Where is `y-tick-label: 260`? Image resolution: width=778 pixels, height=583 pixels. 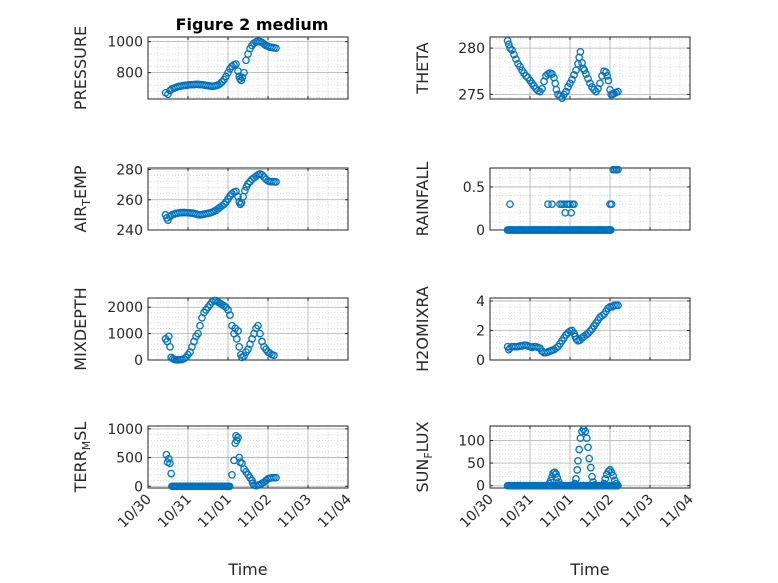
y-tick-label: 260 is located at coordinates (129, 201).